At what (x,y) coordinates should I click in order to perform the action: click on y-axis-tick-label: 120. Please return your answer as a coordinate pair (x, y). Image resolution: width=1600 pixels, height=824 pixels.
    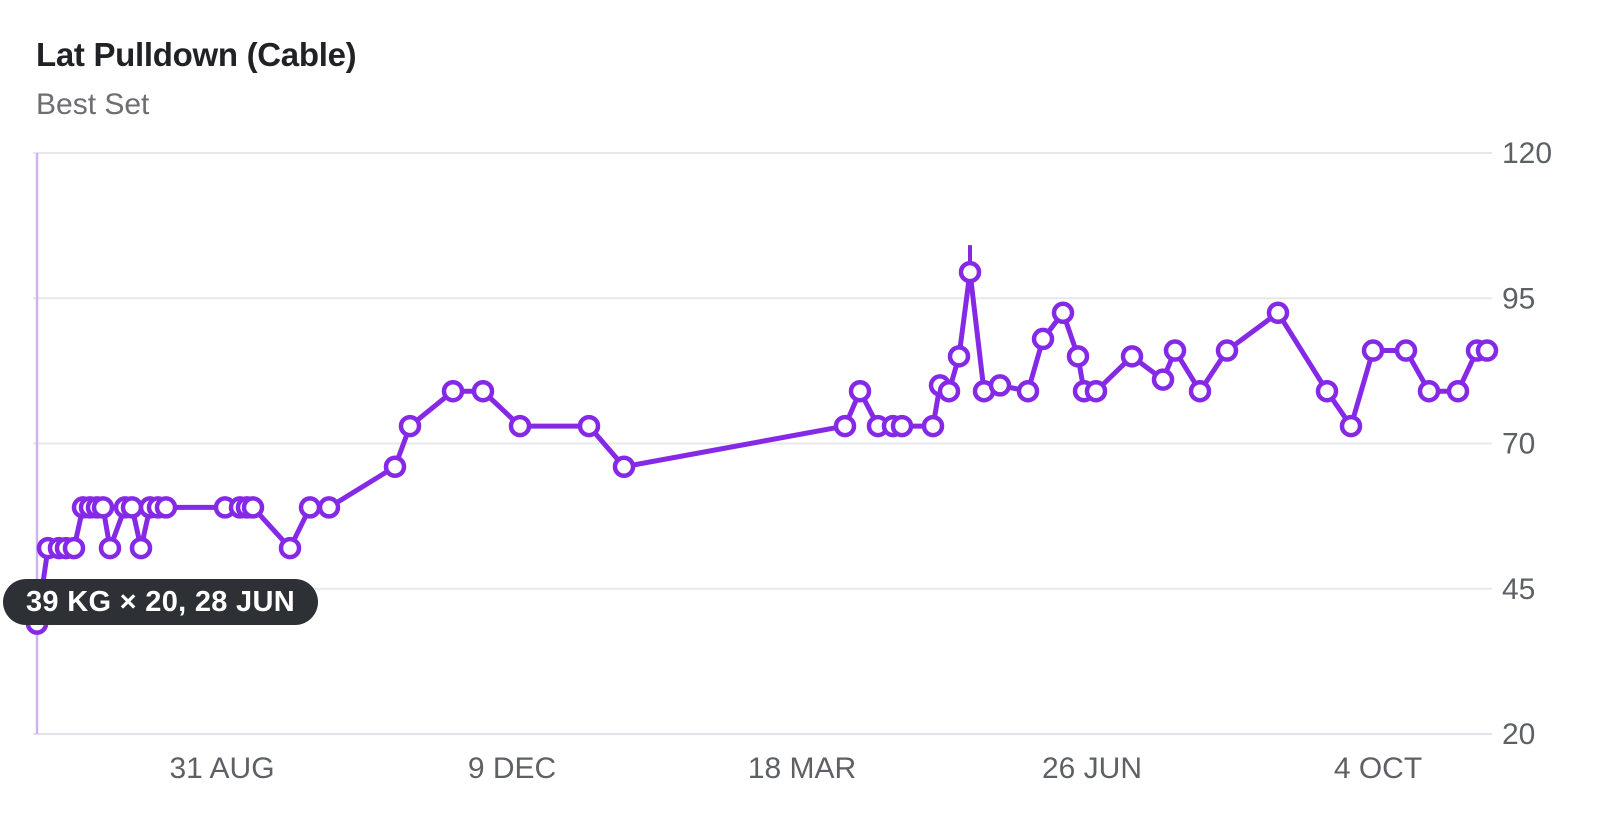
    Looking at the image, I should click on (1527, 153).